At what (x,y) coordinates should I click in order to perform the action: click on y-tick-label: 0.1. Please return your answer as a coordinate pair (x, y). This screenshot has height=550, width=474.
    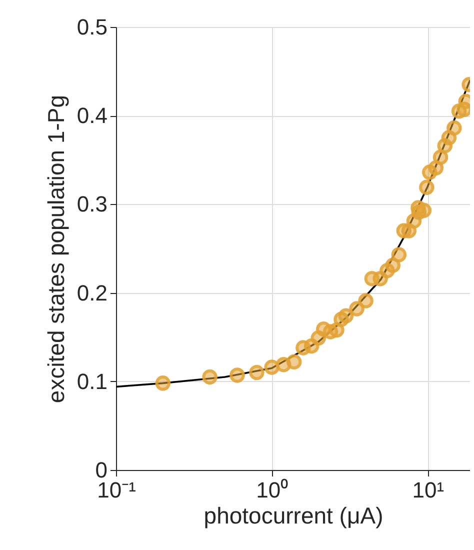
    Looking at the image, I should click on (92, 381).